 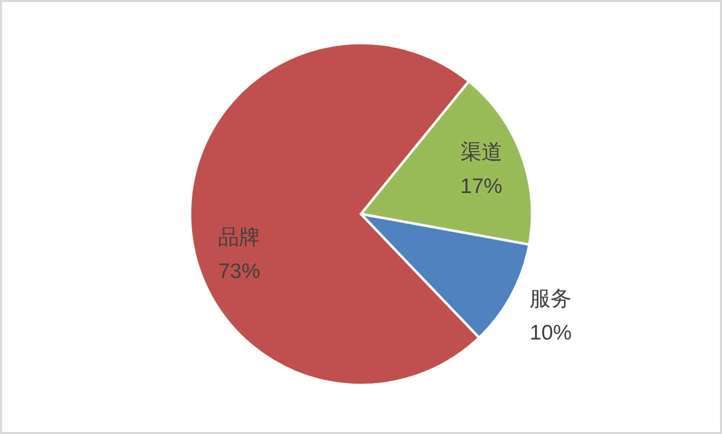 What do you see at coordinates (481, 186) in the screenshot?
I see `data-label: 17%` at bounding box center [481, 186].